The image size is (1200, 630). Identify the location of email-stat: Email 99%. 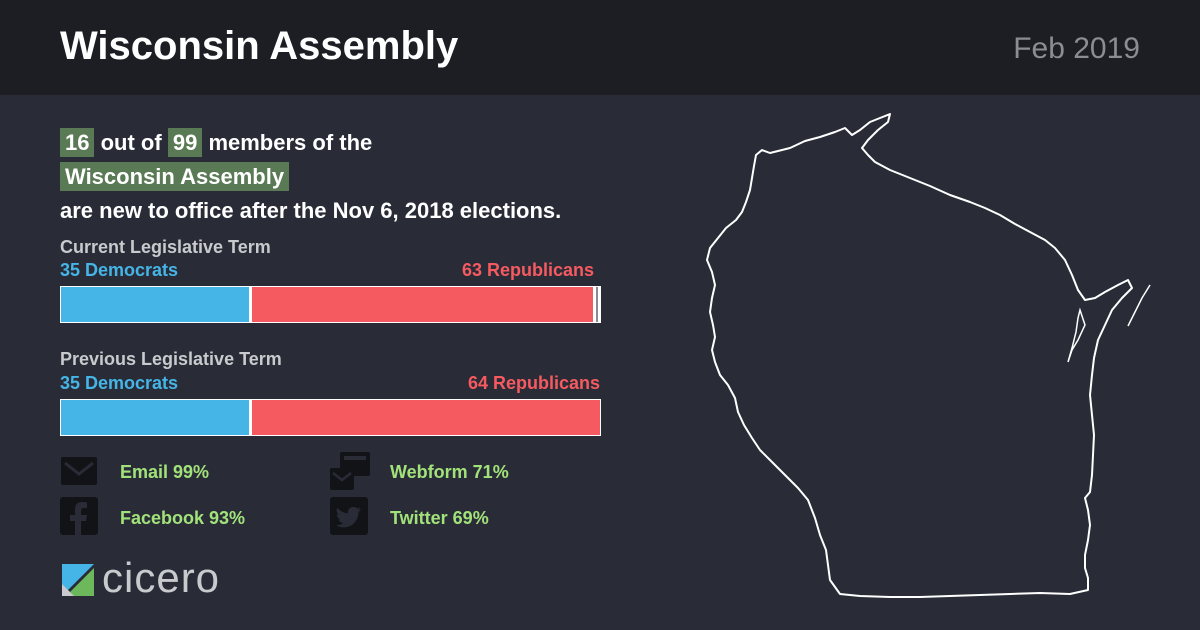
(165, 472).